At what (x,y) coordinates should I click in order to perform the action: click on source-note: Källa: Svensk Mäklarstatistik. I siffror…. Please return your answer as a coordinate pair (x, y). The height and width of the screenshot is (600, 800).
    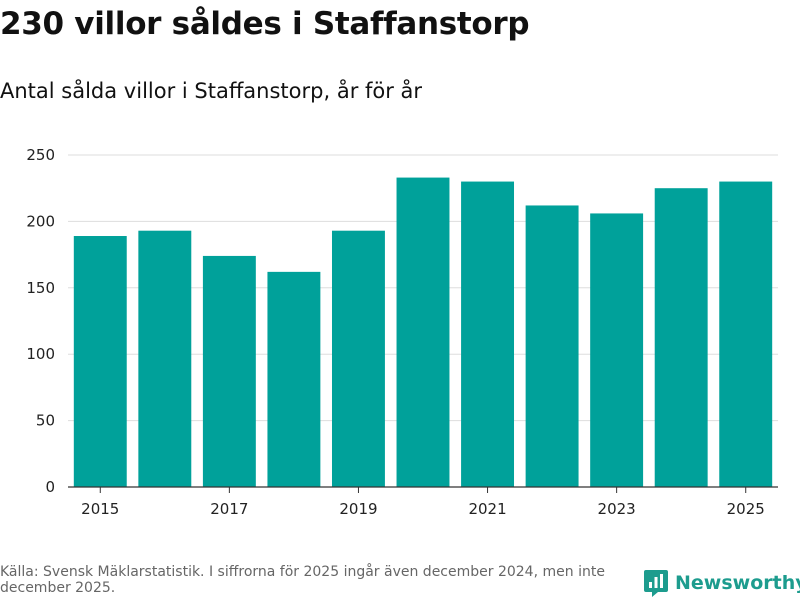
    Looking at the image, I should click on (302, 580).